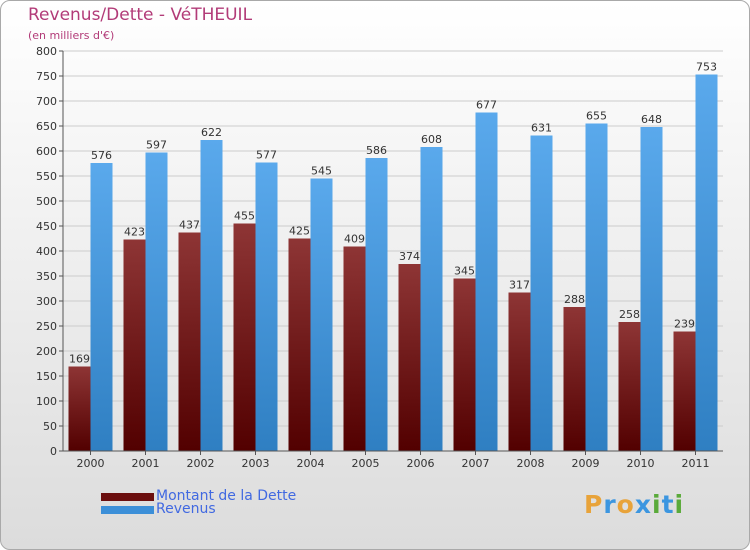 This screenshot has width=750, height=550. What do you see at coordinates (46, 176) in the screenshot?
I see `y-tick-label: 550` at bounding box center [46, 176].